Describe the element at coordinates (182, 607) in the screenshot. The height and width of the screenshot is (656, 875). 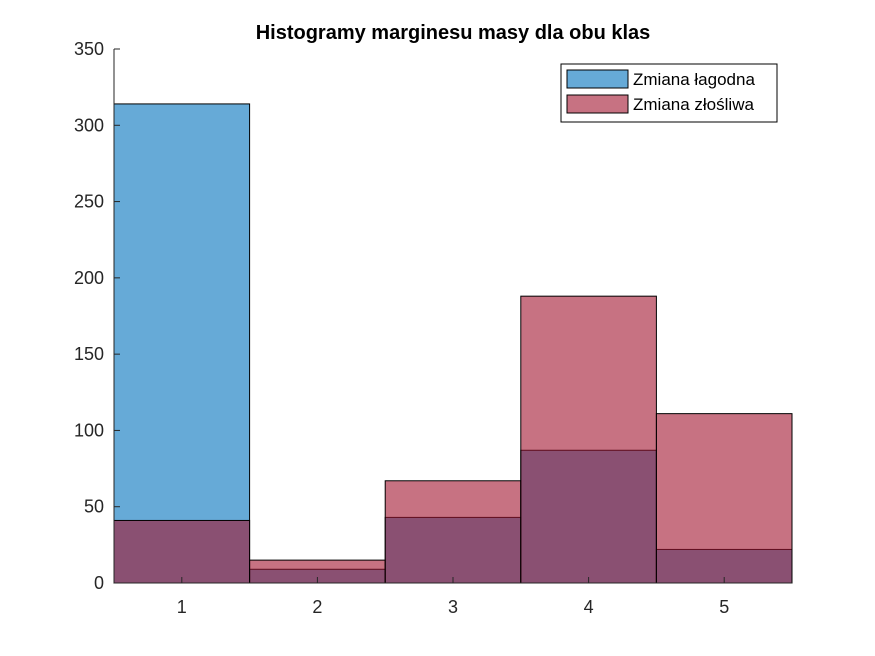
I see `x-tick-label: 1` at that location.